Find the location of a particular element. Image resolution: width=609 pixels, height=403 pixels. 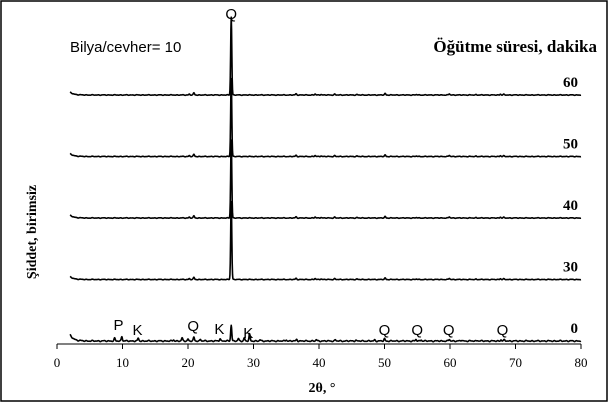

x-tick-label-70: 70 is located at coordinates (515, 362).